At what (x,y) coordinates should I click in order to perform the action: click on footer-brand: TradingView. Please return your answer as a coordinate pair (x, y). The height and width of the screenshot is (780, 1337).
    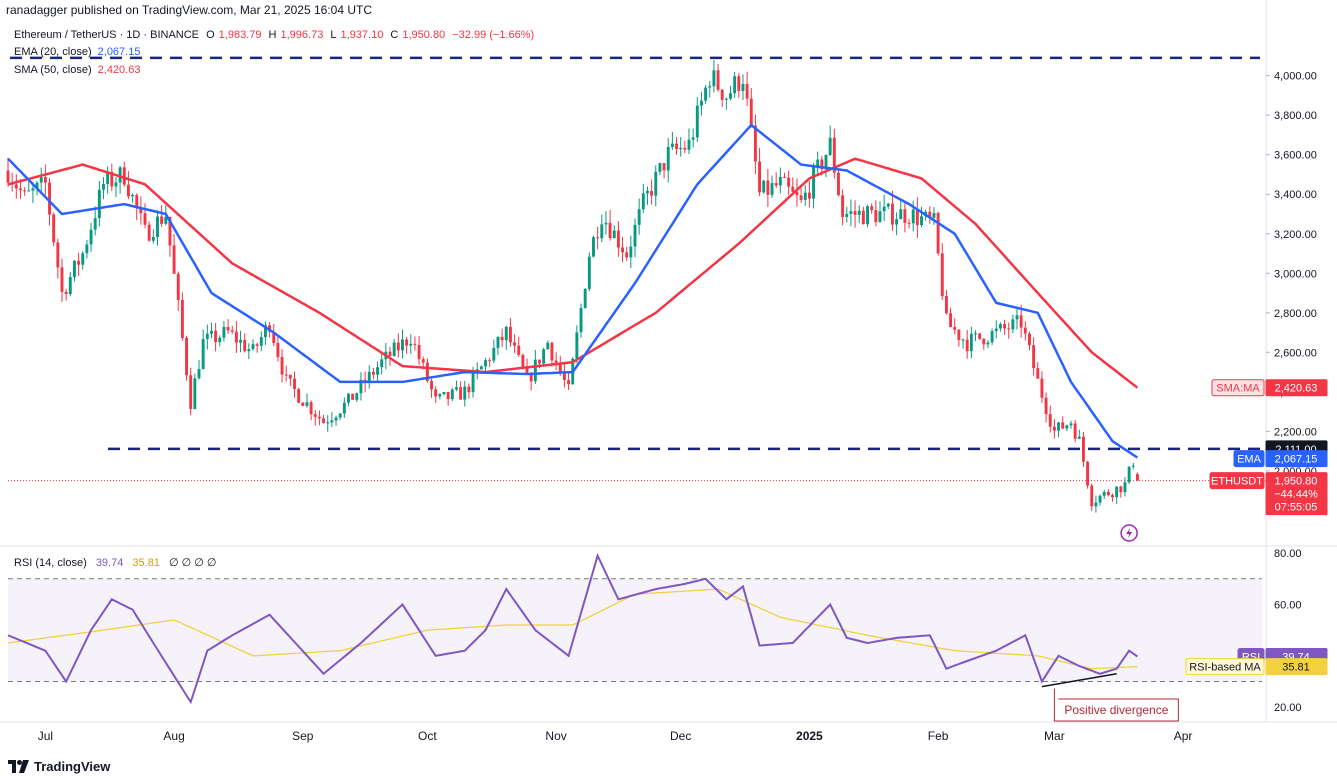
    Looking at the image, I should click on (59, 766).